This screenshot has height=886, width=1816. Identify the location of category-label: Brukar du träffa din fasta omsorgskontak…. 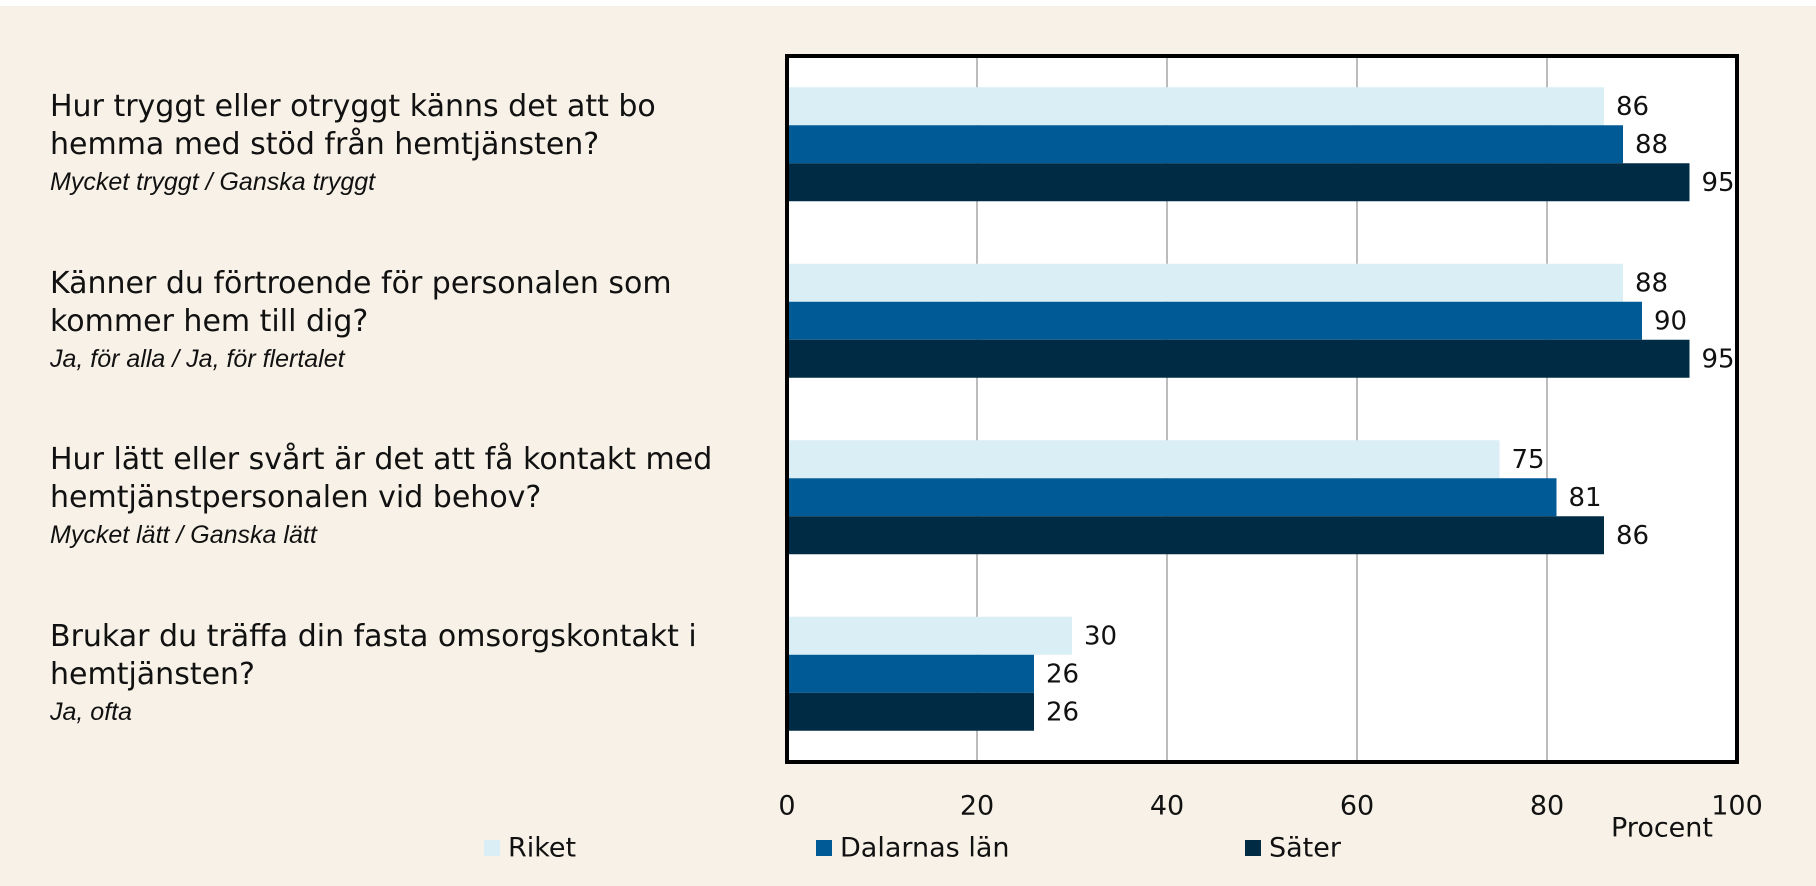
(400, 674).